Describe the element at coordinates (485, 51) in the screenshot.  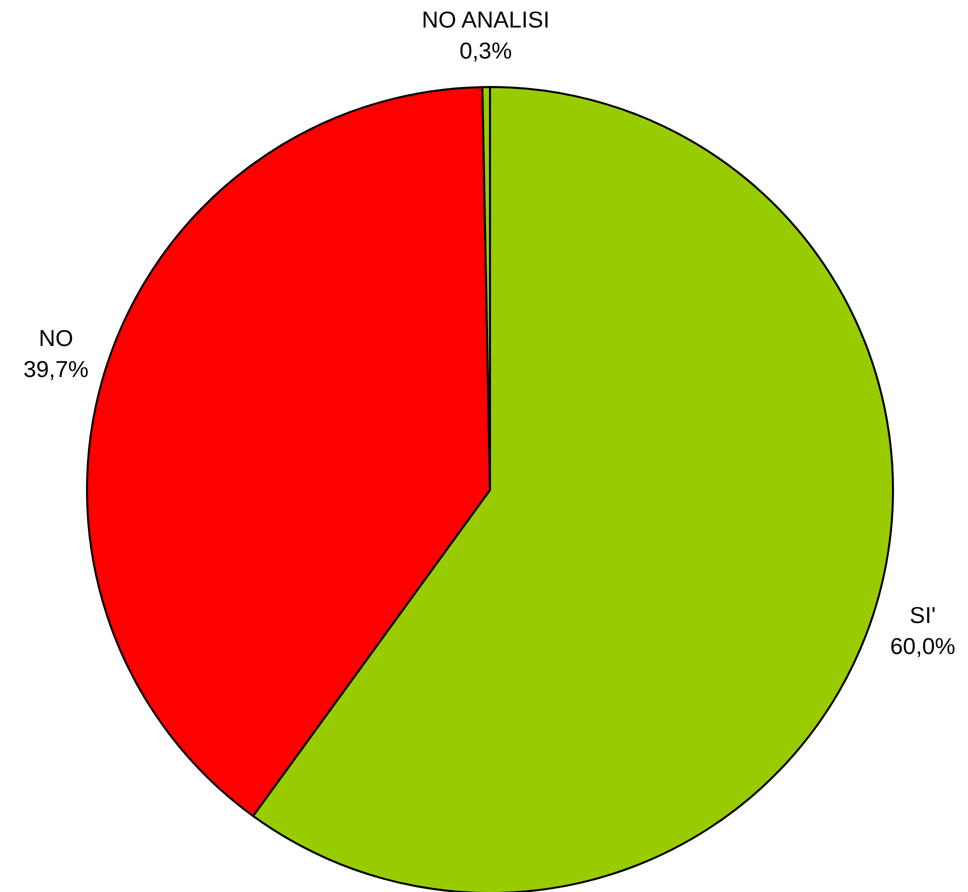
I see `data-label: 0,3%` at that location.